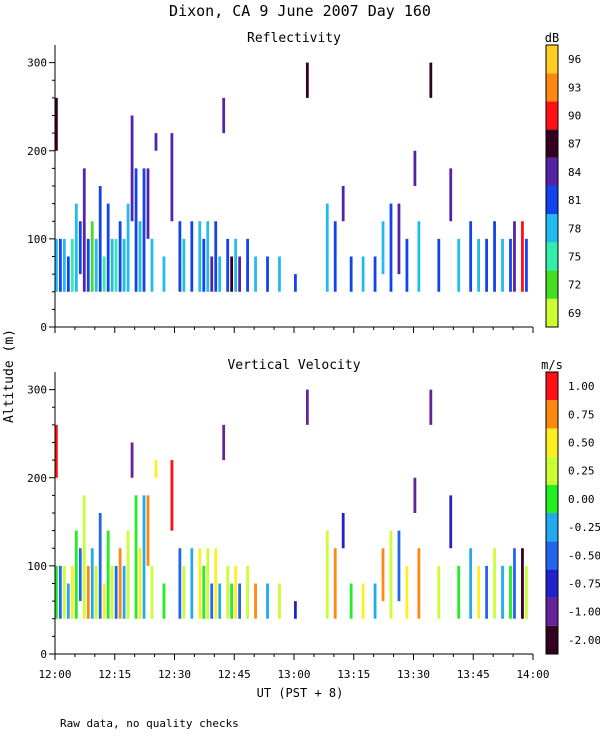 The height and width of the screenshot is (750, 600). What do you see at coordinates (54, 674) in the screenshot?
I see `x-tick-label: 12:00` at bounding box center [54, 674].